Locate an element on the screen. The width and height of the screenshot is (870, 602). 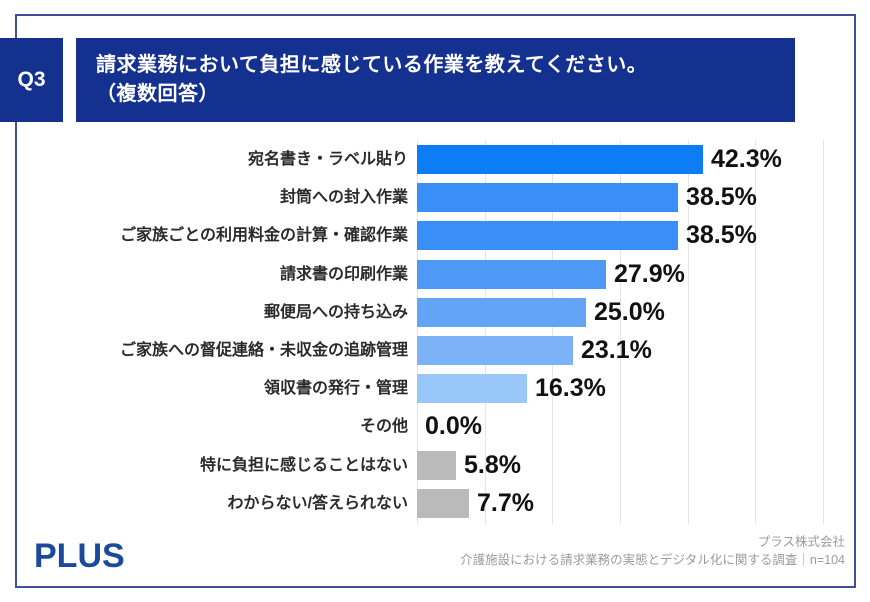
gridline-20pct is located at coordinates (553, 332).